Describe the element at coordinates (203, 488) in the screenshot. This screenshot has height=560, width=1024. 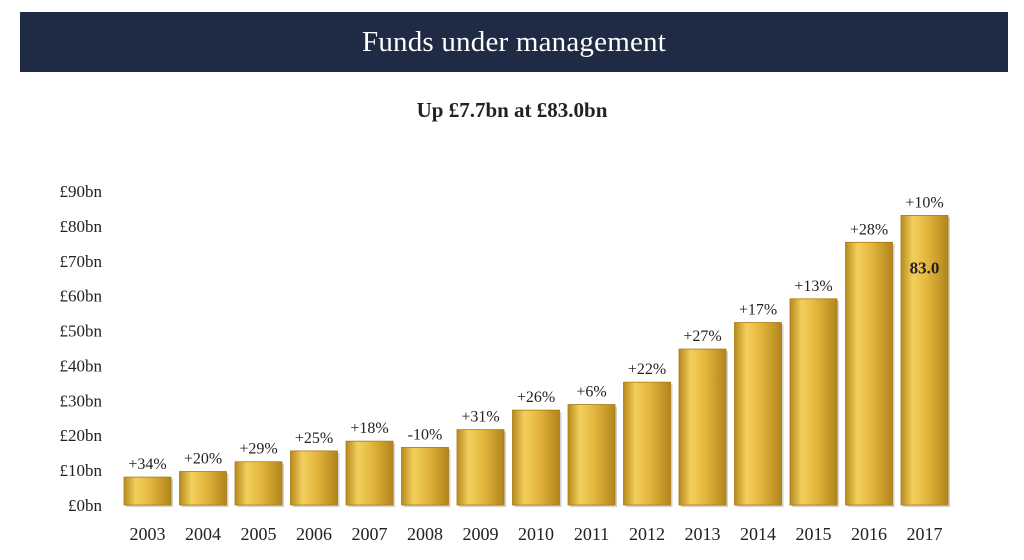
I see `bar-2004` at that location.